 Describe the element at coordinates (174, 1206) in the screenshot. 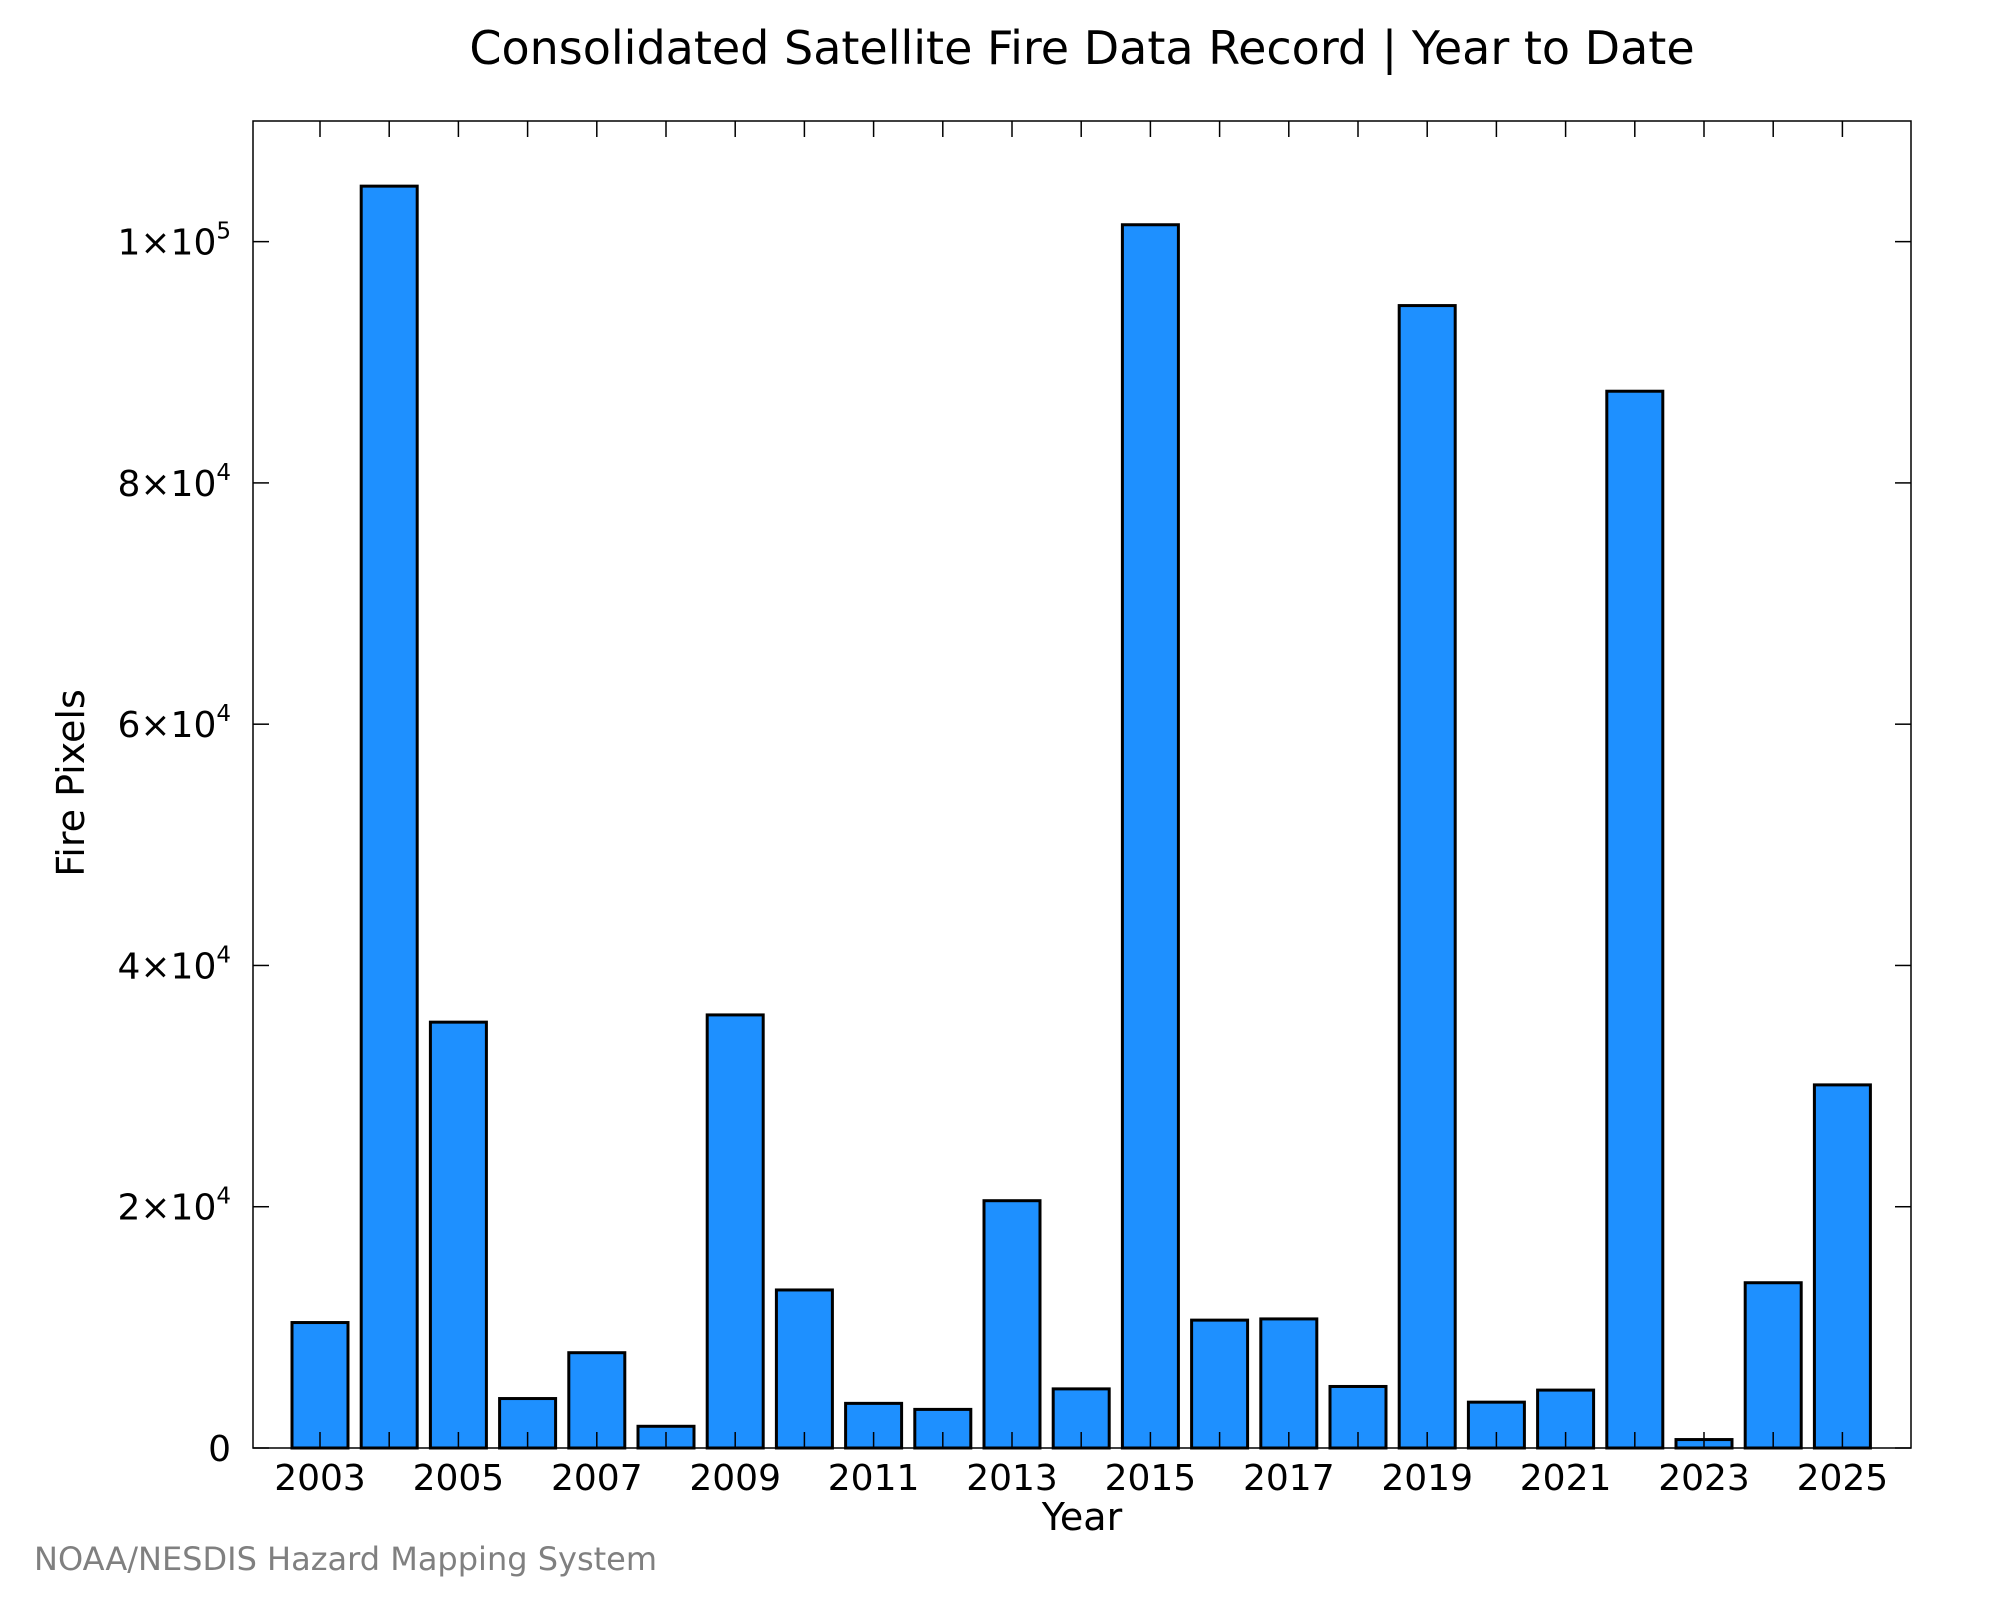

I see `y-tick-label: 2×10⁴` at that location.